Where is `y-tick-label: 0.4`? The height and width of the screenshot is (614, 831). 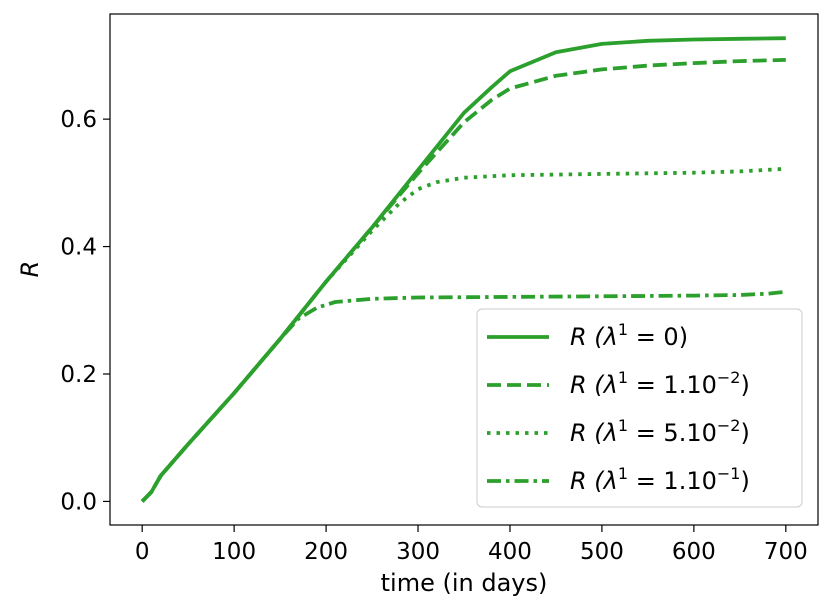 y-tick-label: 0.4 is located at coordinates (78, 248).